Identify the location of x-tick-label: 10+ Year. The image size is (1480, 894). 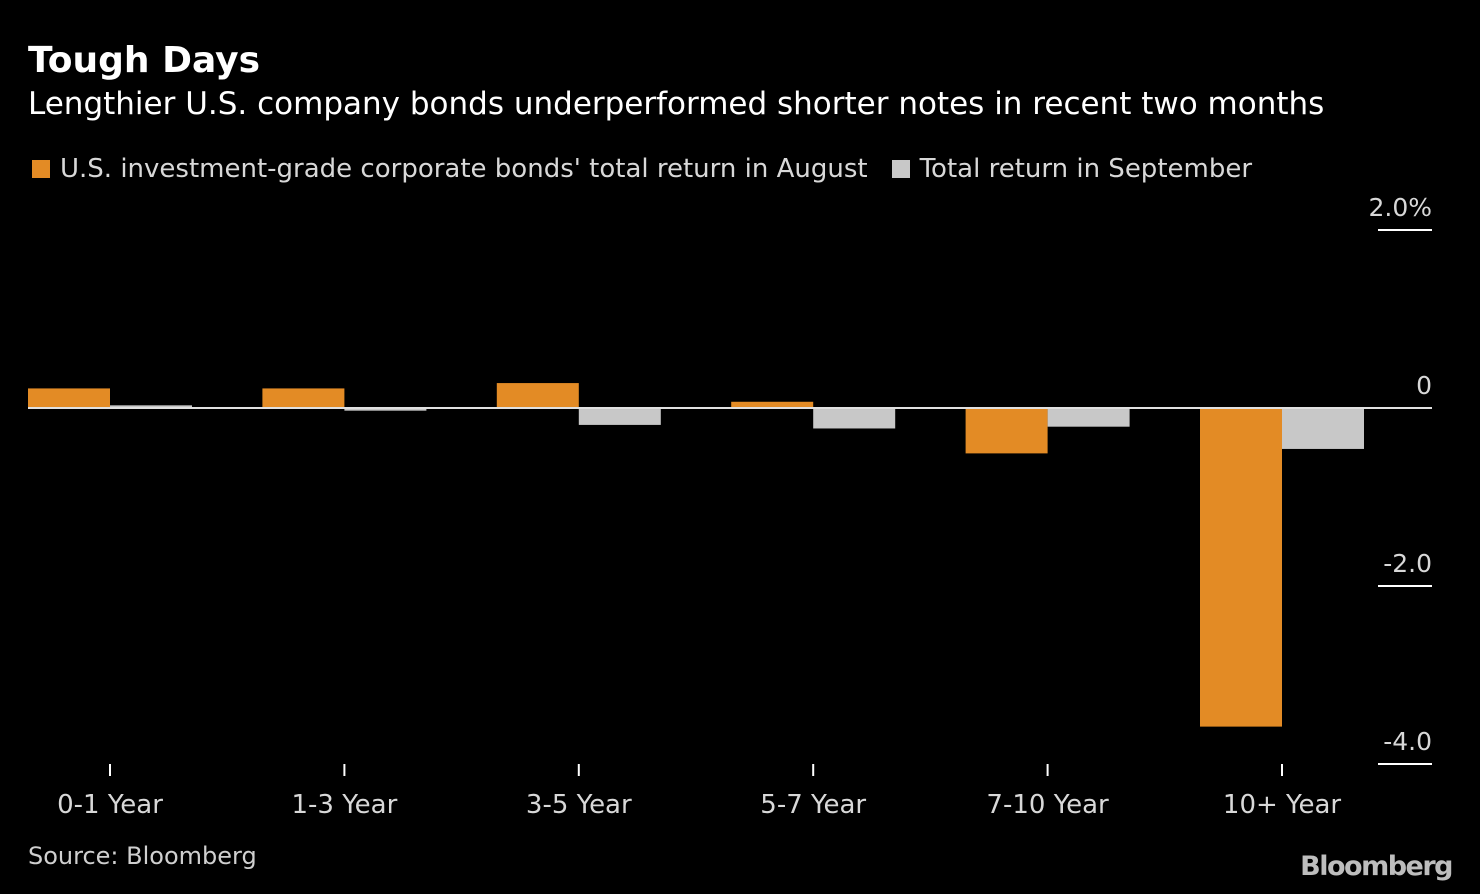
(1282, 805).